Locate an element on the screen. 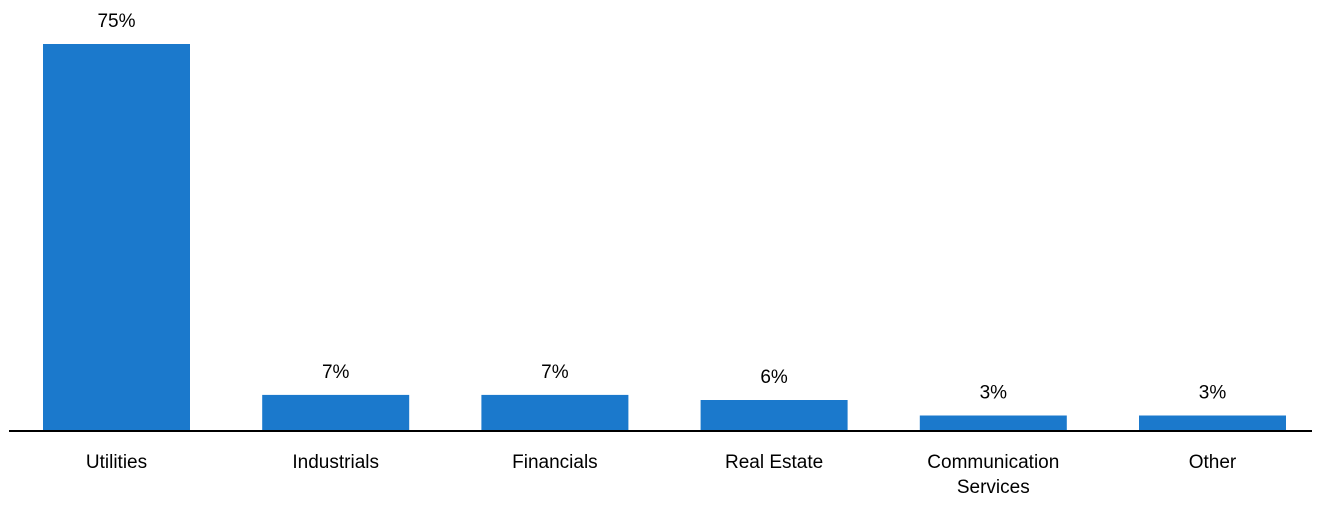 Image resolution: width=1320 pixels, height=508 pixels. category-label-line: Industrials is located at coordinates (335, 462).